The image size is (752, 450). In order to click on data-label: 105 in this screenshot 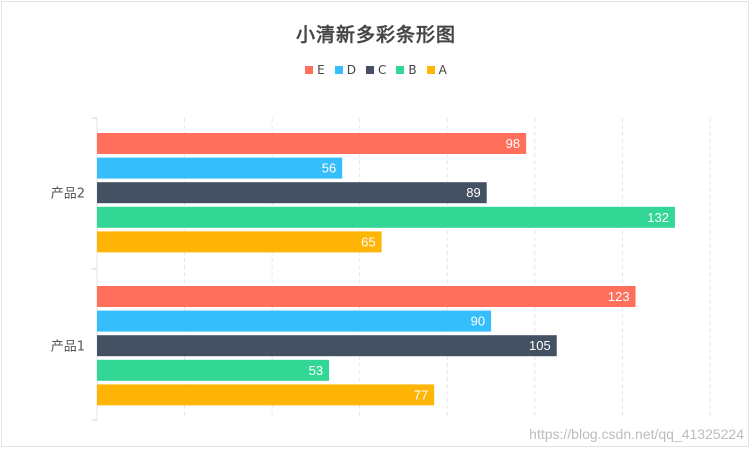, I will do `click(540, 345)`.